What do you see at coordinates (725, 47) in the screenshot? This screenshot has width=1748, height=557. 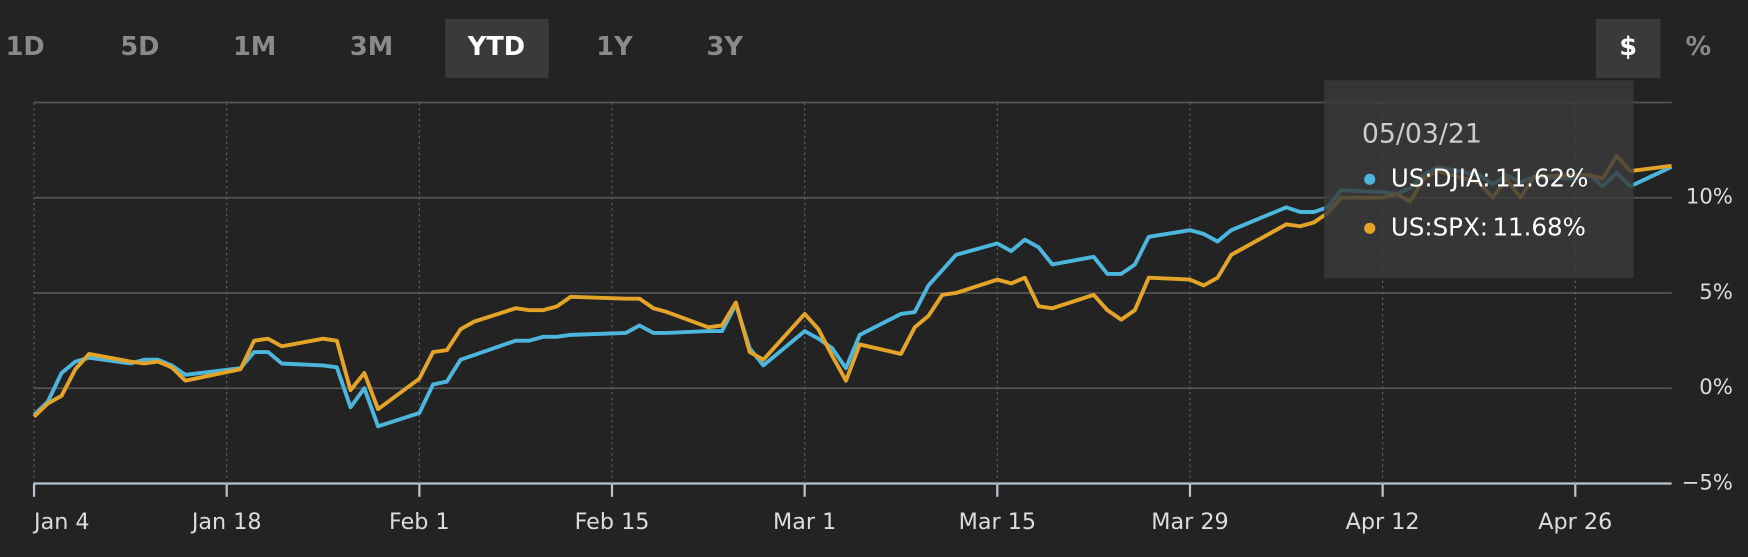 I see `range-button: 3Y` at bounding box center [725, 47].